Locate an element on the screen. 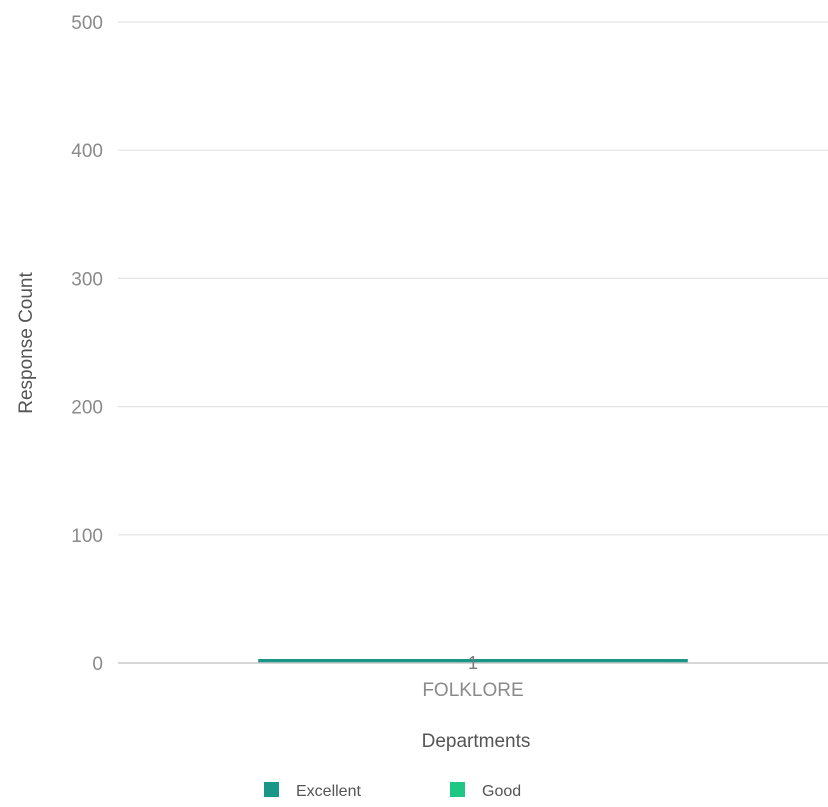 The image size is (828, 807). y-tick-label: 200 is located at coordinates (87, 408).